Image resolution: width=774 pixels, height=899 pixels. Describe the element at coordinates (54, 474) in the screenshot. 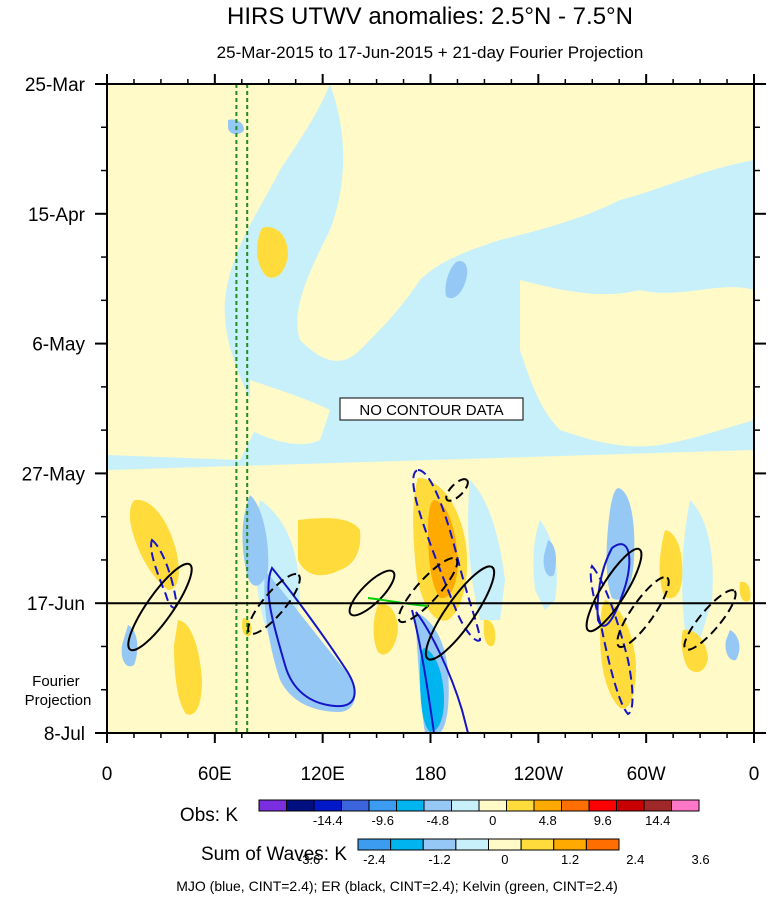

I see `y-tick-label: 27-May` at that location.